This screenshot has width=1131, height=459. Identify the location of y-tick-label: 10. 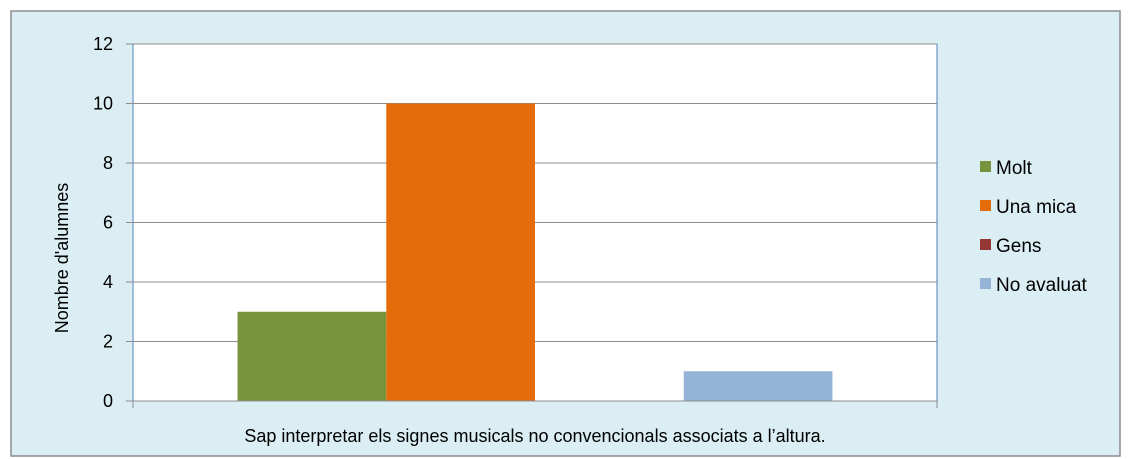
(103, 104).